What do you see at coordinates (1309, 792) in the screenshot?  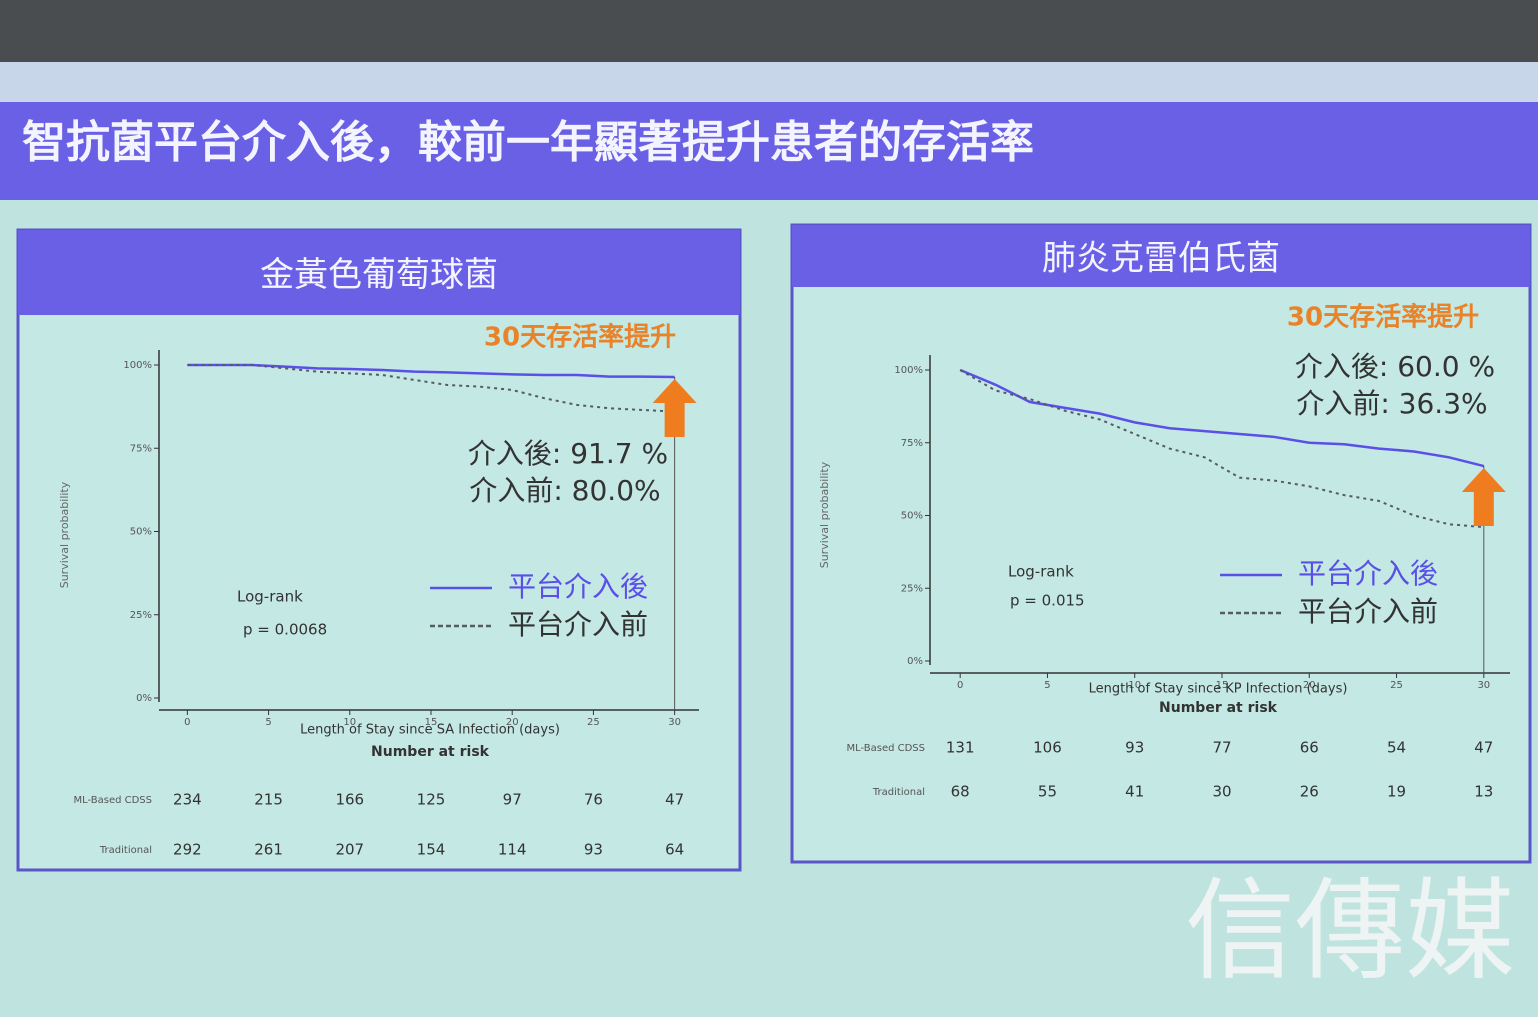 I see `risk-value: 26` at bounding box center [1309, 792].